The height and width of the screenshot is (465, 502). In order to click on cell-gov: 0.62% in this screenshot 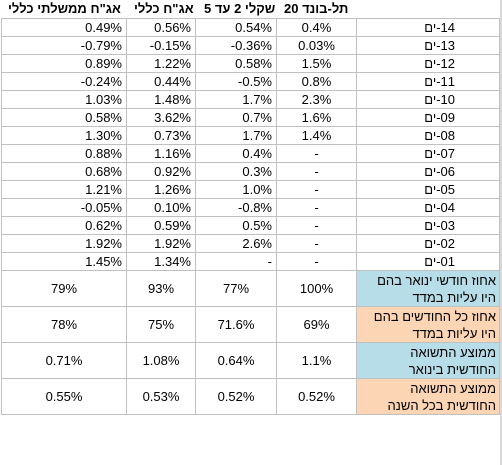, I will do `click(64, 225)`.